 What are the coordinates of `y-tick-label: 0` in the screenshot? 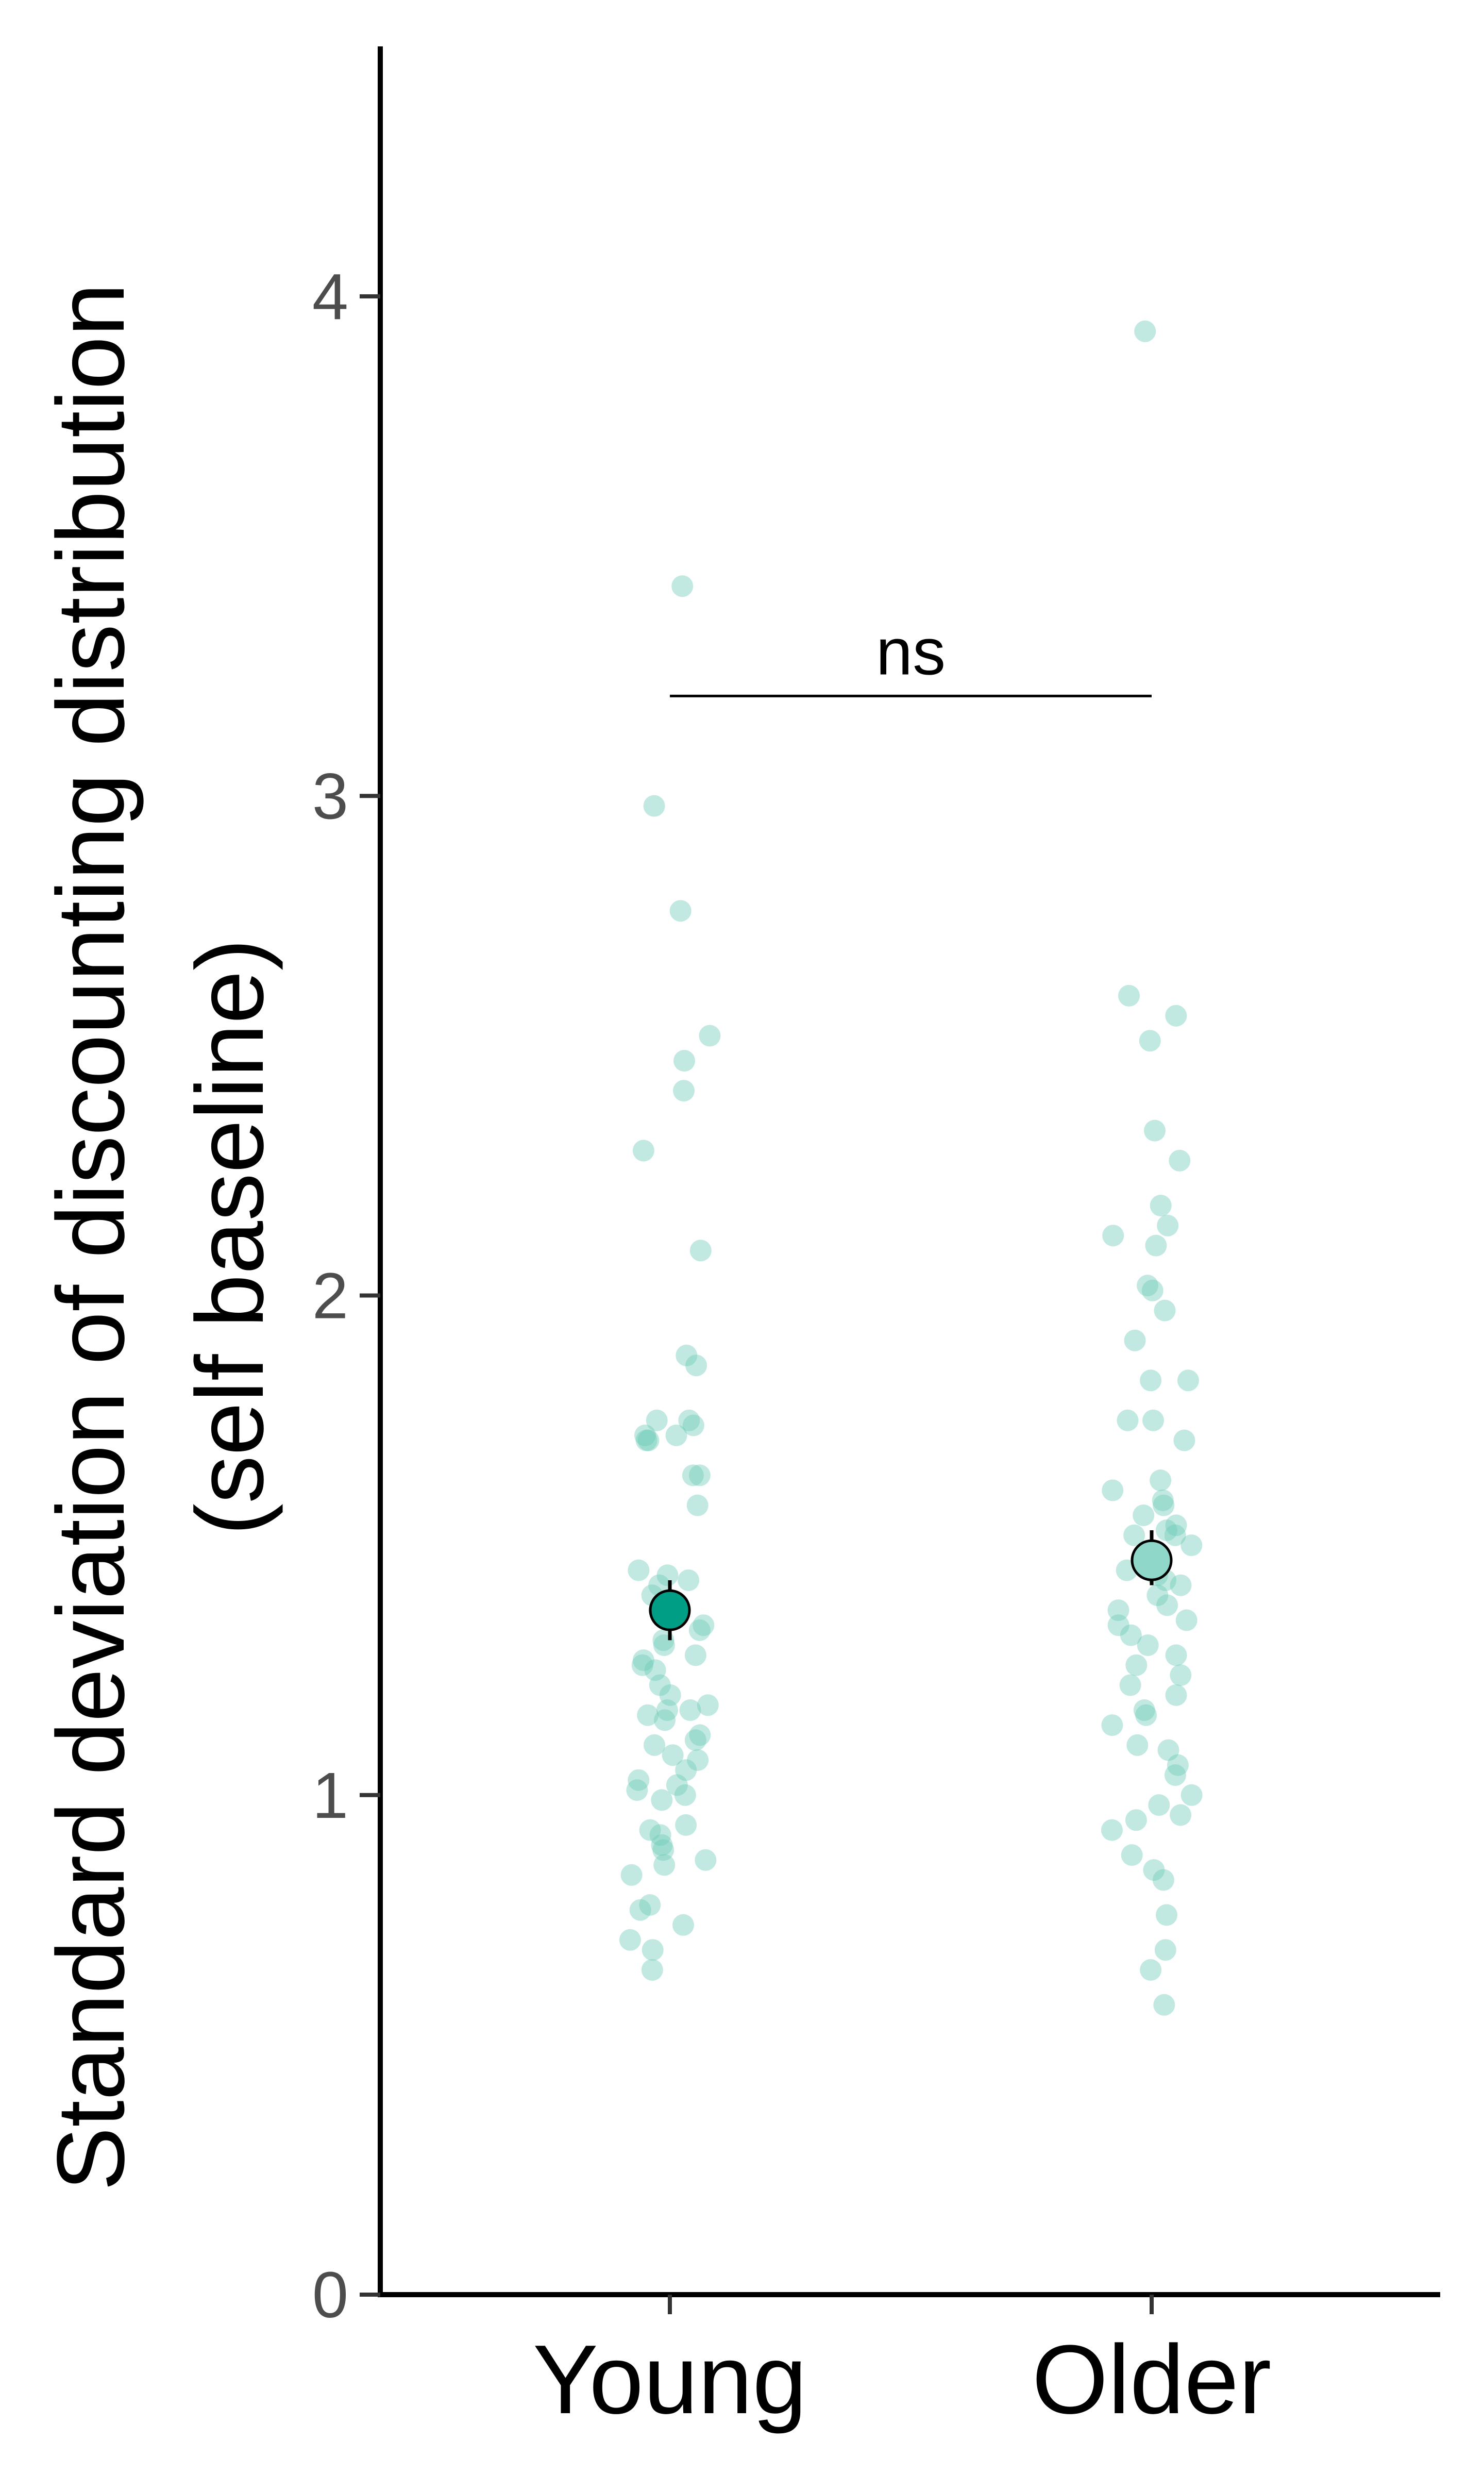 It's located at (330, 2295).